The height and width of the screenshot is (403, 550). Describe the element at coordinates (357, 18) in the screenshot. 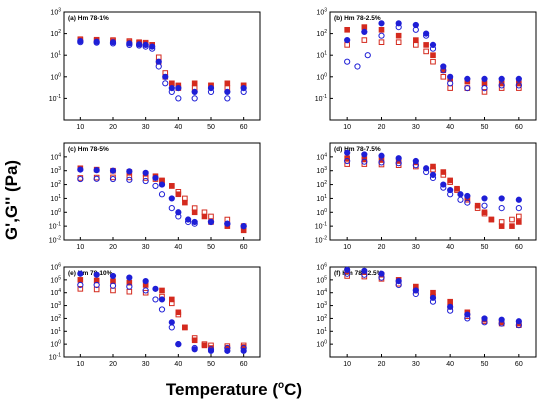

I see `panel-title: (b) Hm 78-2.5%` at that location.